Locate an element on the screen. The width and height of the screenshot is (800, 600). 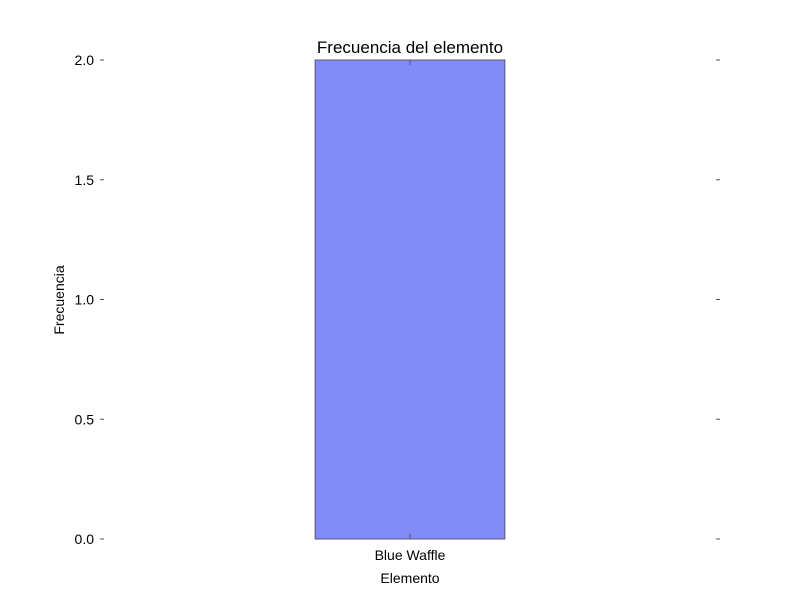
y-axis-ticks-right is located at coordinates (718, 299).